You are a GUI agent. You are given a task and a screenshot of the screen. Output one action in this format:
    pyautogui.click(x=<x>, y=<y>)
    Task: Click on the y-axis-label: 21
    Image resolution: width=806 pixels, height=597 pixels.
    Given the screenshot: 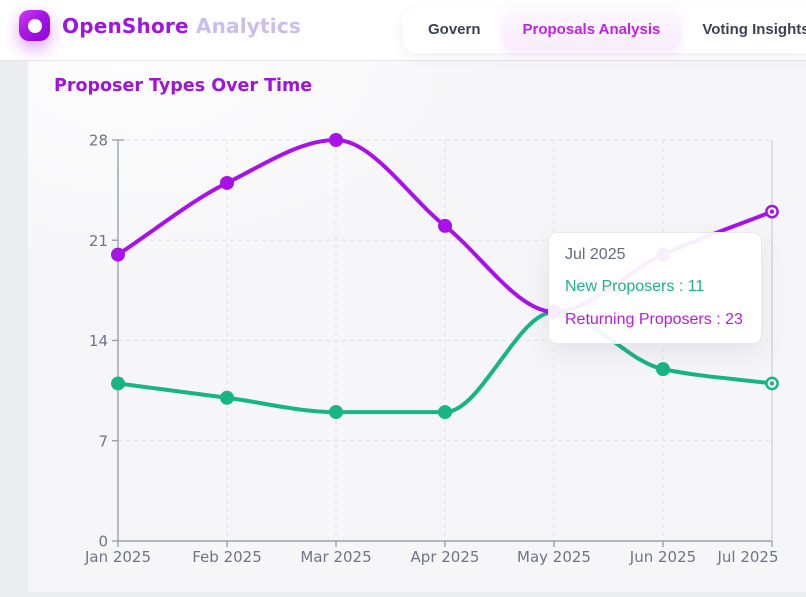 What is the action you would take?
    pyautogui.click(x=98, y=241)
    